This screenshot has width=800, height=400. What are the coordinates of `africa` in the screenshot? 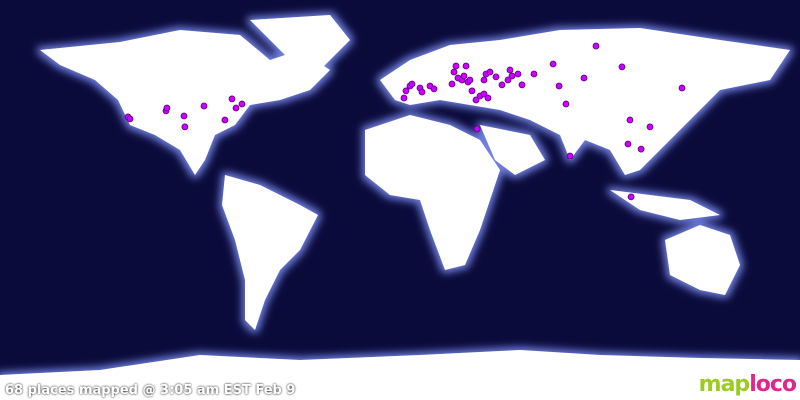 It's located at (432, 192).